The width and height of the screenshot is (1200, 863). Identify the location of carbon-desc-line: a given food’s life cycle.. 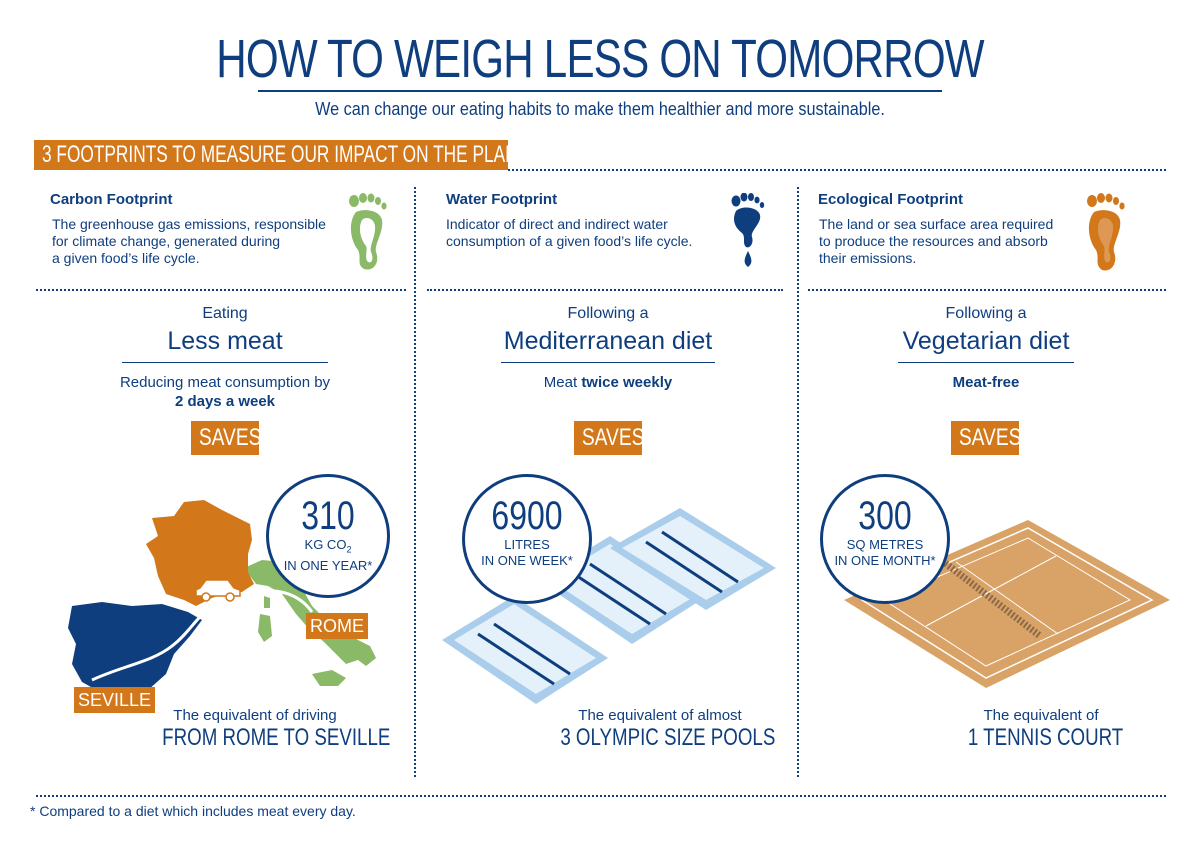
(126, 258).